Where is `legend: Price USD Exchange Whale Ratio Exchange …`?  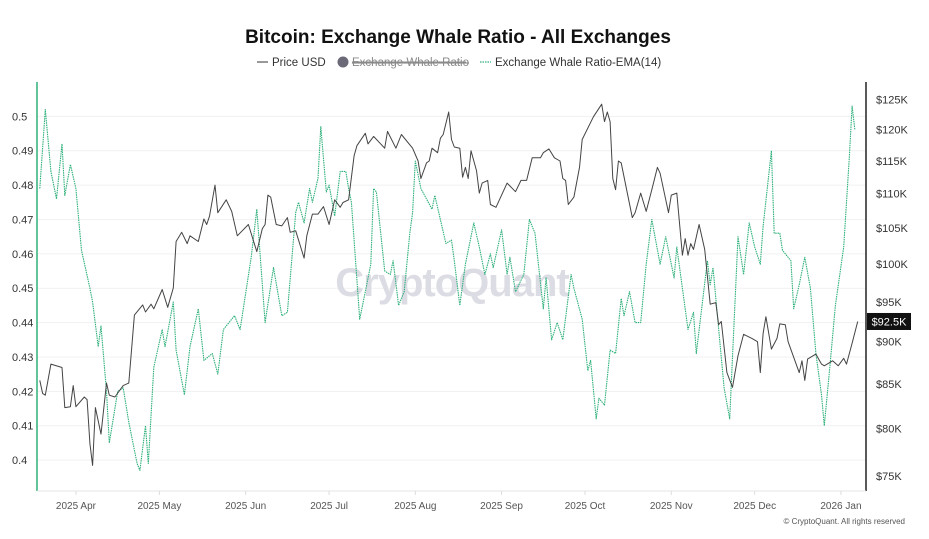
legend: Price USD Exchange Whale Ratio Exchange … is located at coordinates (459, 63).